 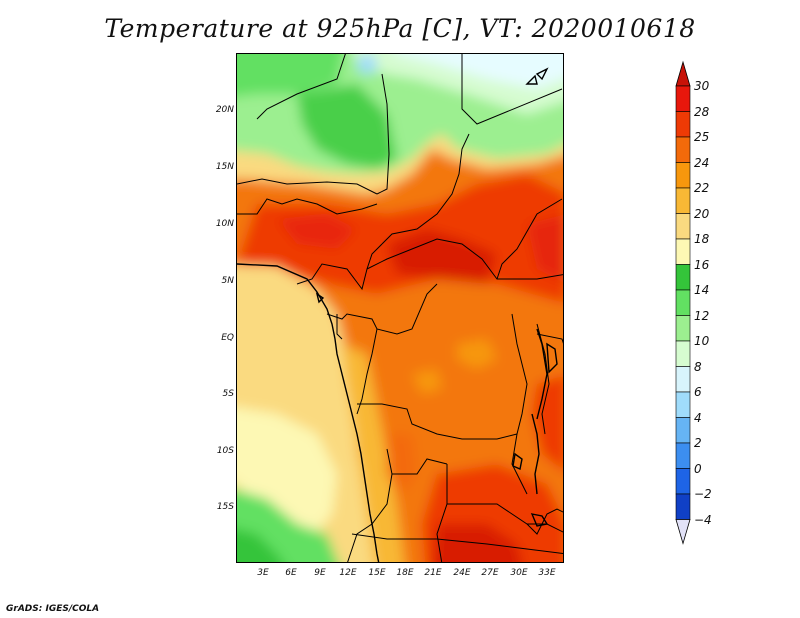 What do you see at coordinates (702, 290) in the screenshot?
I see `colorbar-label: 14` at bounding box center [702, 290].